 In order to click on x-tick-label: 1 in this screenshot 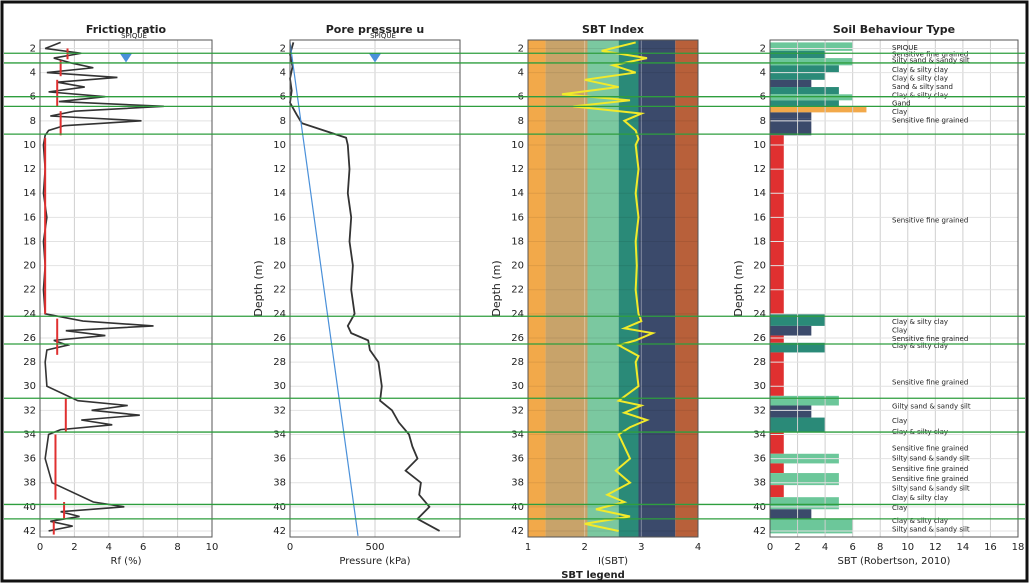, I will do `click(528, 547)`.